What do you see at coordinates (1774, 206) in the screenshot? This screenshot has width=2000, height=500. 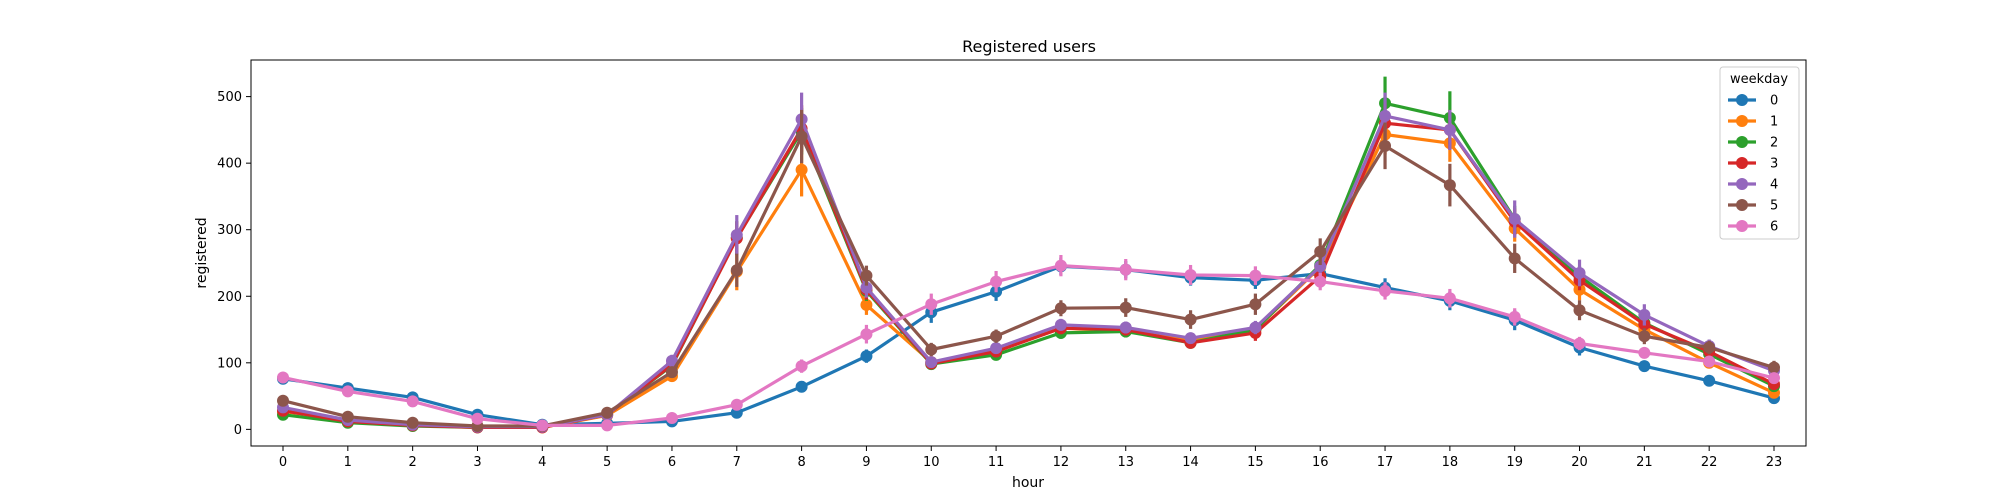 I see `legend-label: 5` at bounding box center [1774, 206].